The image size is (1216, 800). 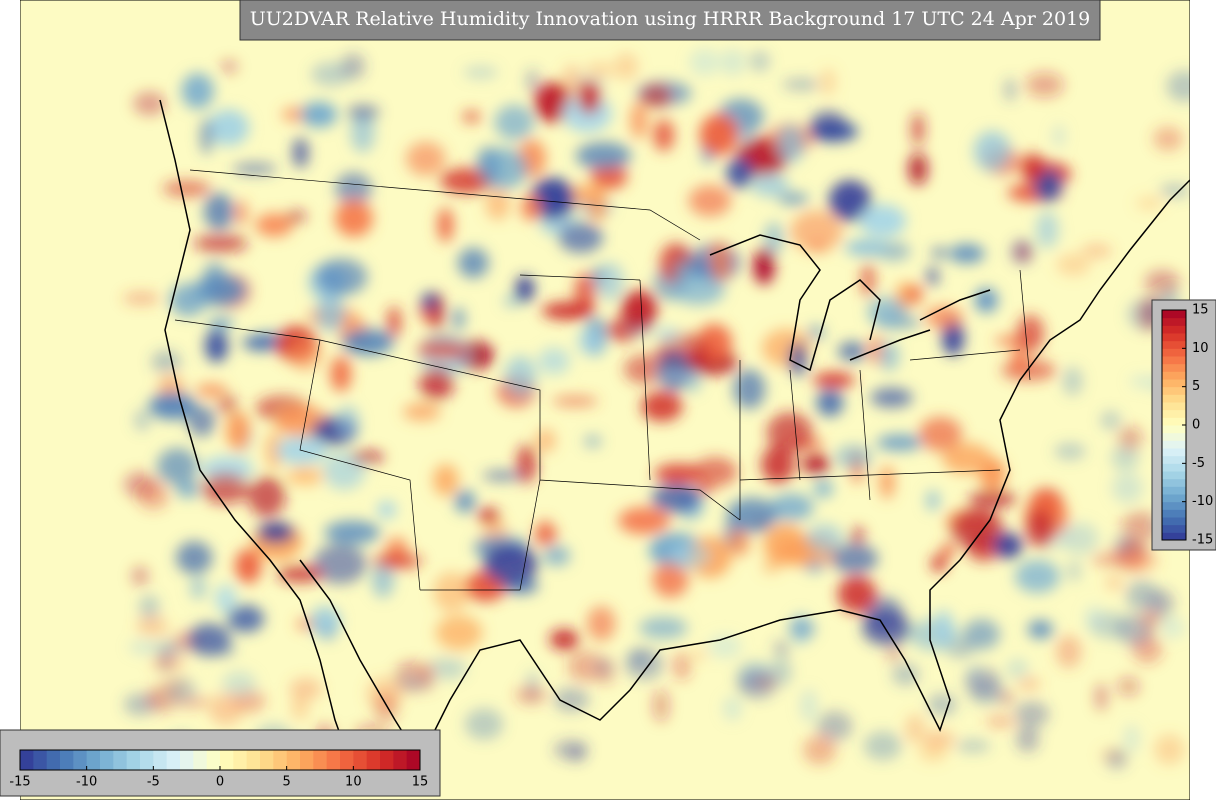 I want to click on colorbar-tick-label: -10, so click(x=86, y=782).